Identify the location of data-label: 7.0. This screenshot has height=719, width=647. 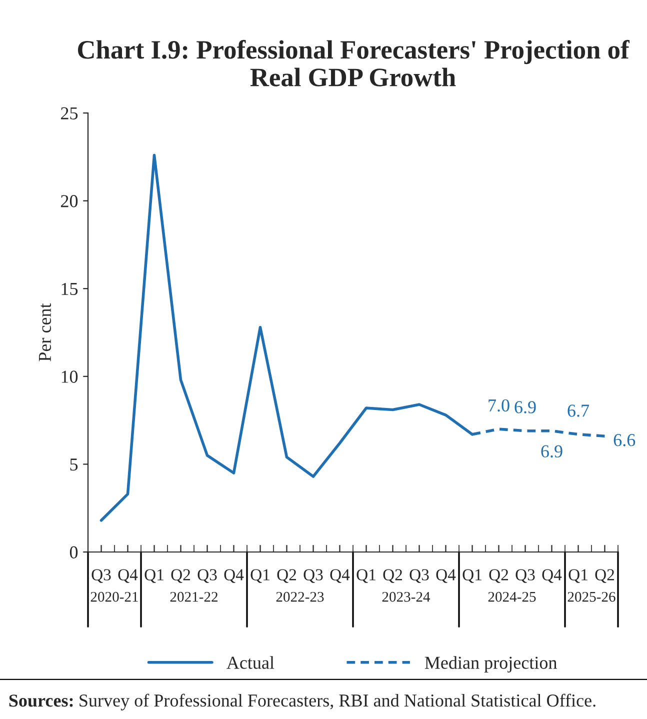
(499, 405).